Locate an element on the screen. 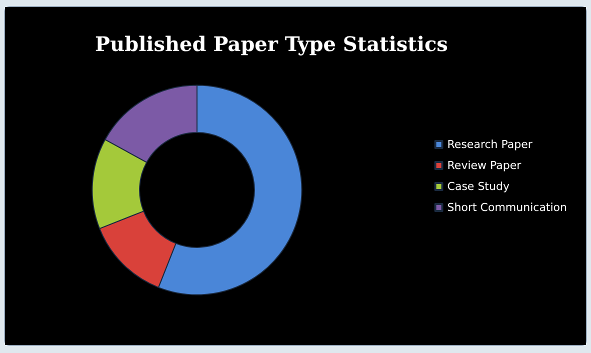 Image resolution: width=591 pixels, height=353 pixels. chart-title: Published Paper Type Statistics is located at coordinates (271, 44).